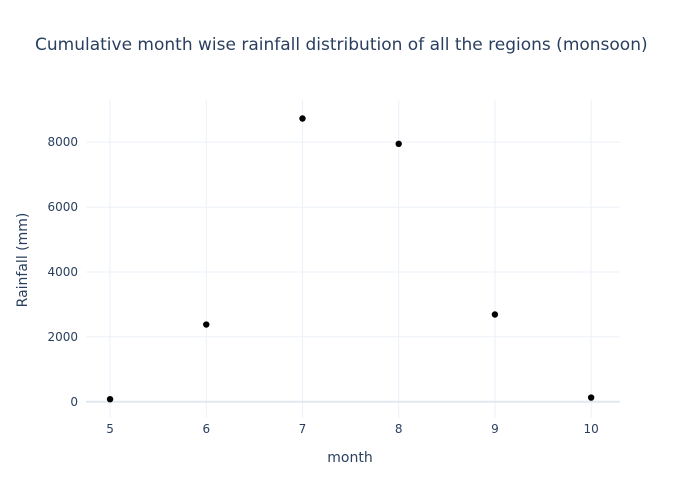 The image size is (700, 500). I want to click on y-axis-tick-labels: 0 2000 4000 6000 8000, so click(62, 272).